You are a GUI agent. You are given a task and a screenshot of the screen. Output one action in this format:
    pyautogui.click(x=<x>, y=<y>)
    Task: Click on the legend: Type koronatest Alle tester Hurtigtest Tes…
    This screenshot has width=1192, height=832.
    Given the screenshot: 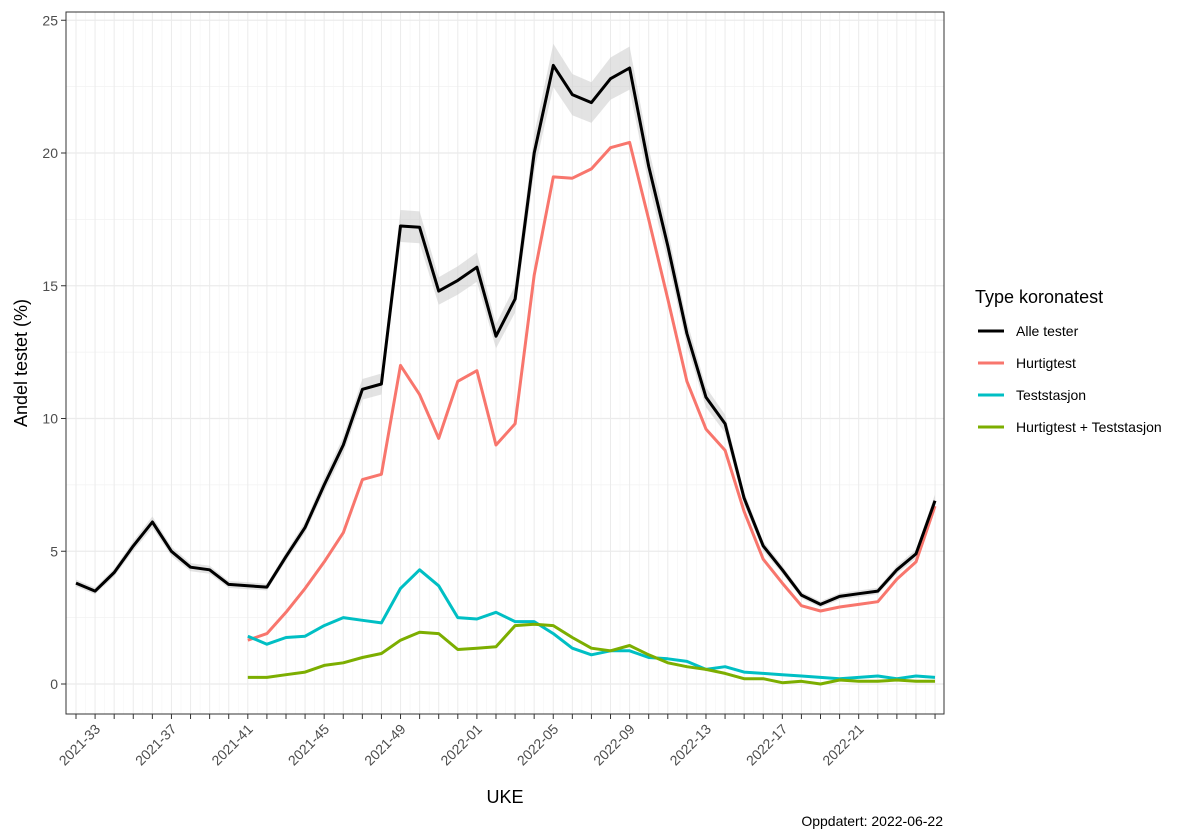 What is the action you would take?
    pyautogui.click(x=1068, y=361)
    